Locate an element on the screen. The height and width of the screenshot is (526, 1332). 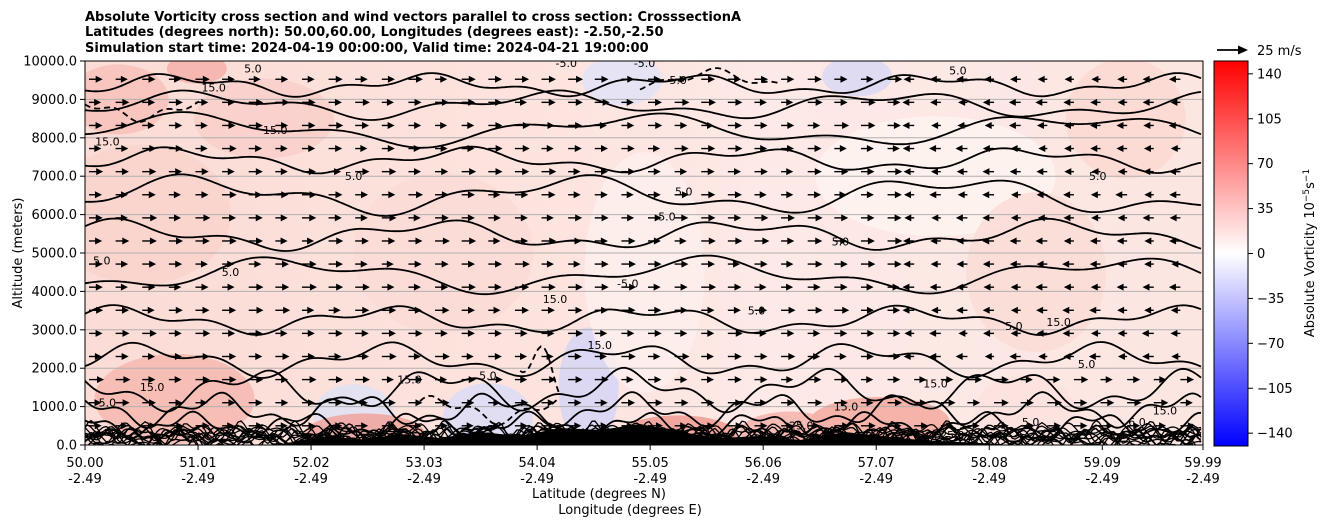
y-tick-label: 5000.0 is located at coordinates (55, 254).